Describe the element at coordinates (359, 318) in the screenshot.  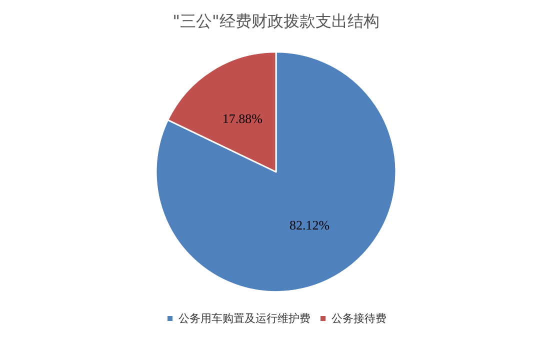
I see `legend-label: 公务接待费` at that location.